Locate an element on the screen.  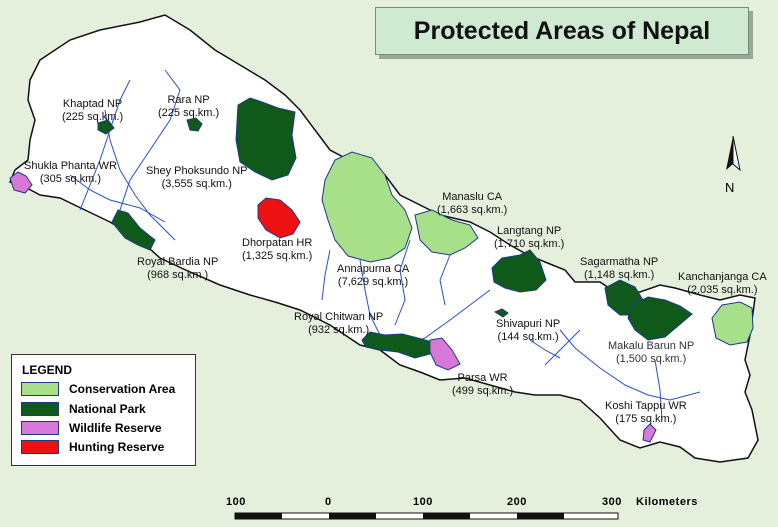
area-manaslu is located at coordinates (446, 232).